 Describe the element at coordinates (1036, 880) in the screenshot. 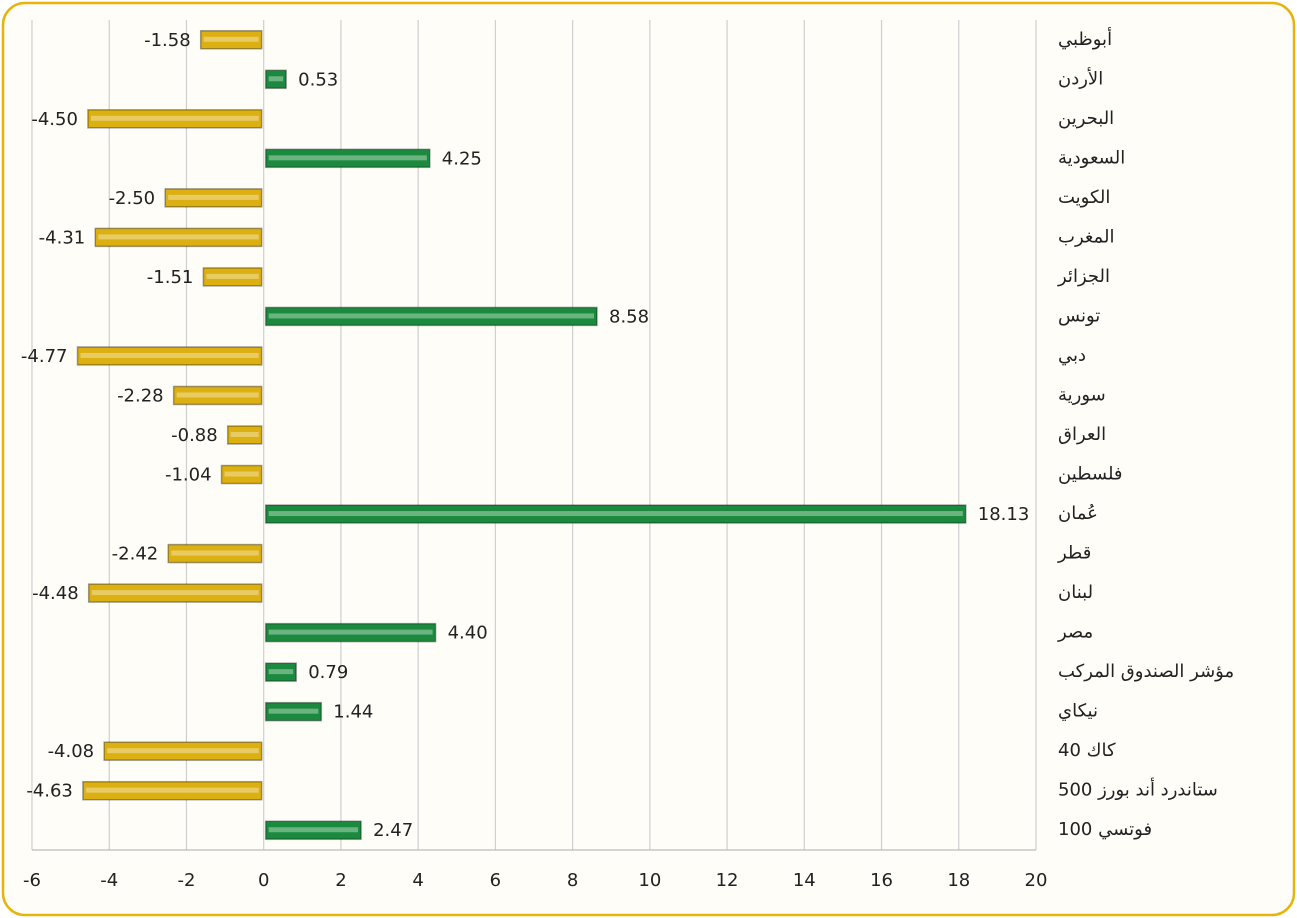

I see `x-tick-label: 20` at that location.